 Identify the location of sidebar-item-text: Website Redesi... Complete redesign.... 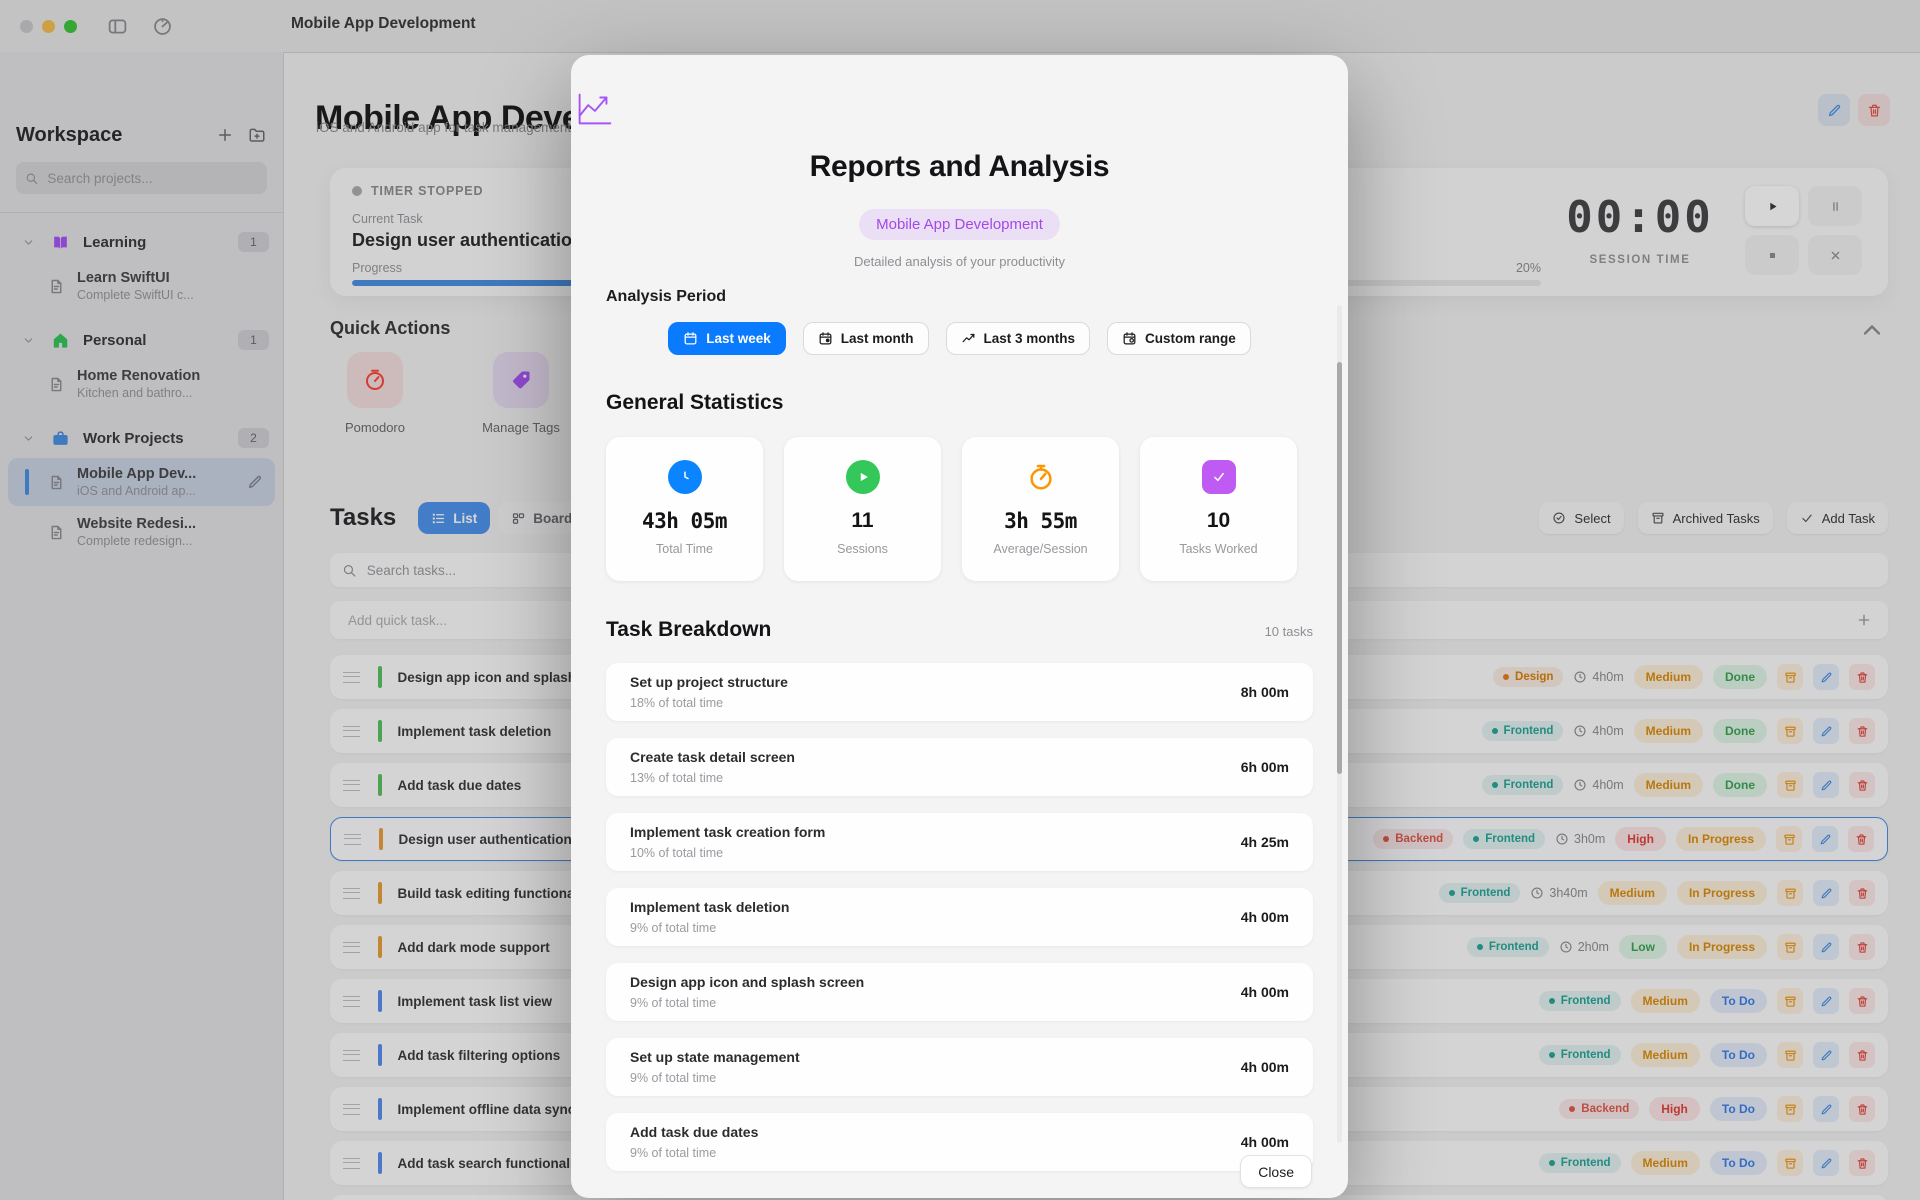
(176, 532).